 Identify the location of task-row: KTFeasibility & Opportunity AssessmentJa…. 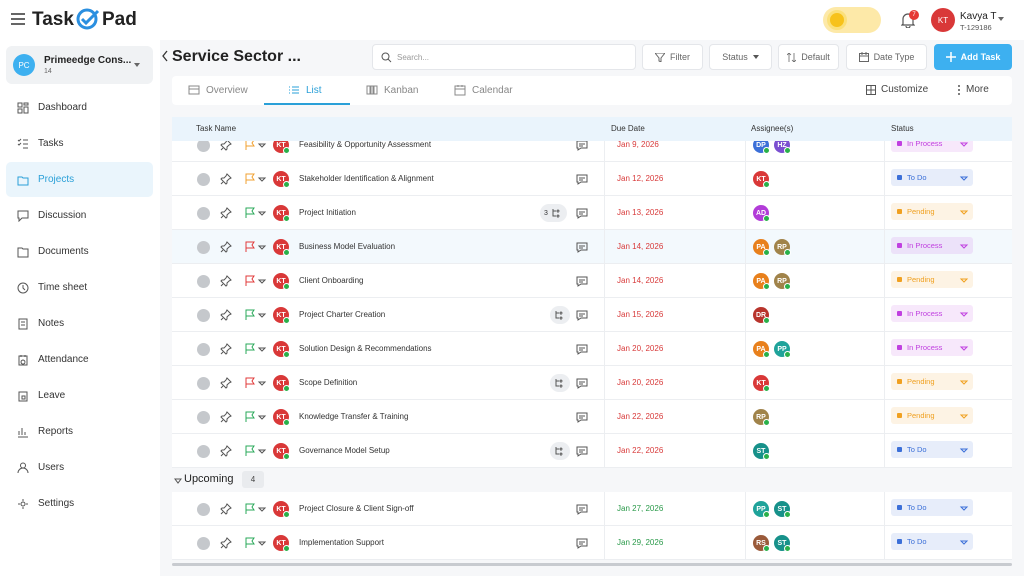
(592, 151).